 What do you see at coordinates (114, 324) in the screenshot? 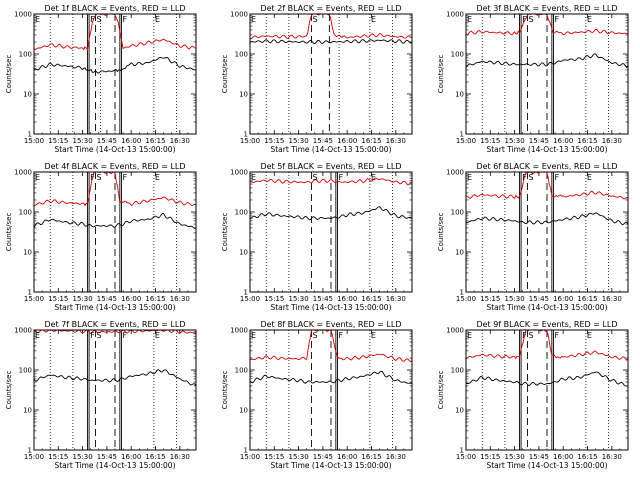
I see `chart-title: Det 7f BLACK = Events, RED = LLD` at bounding box center [114, 324].